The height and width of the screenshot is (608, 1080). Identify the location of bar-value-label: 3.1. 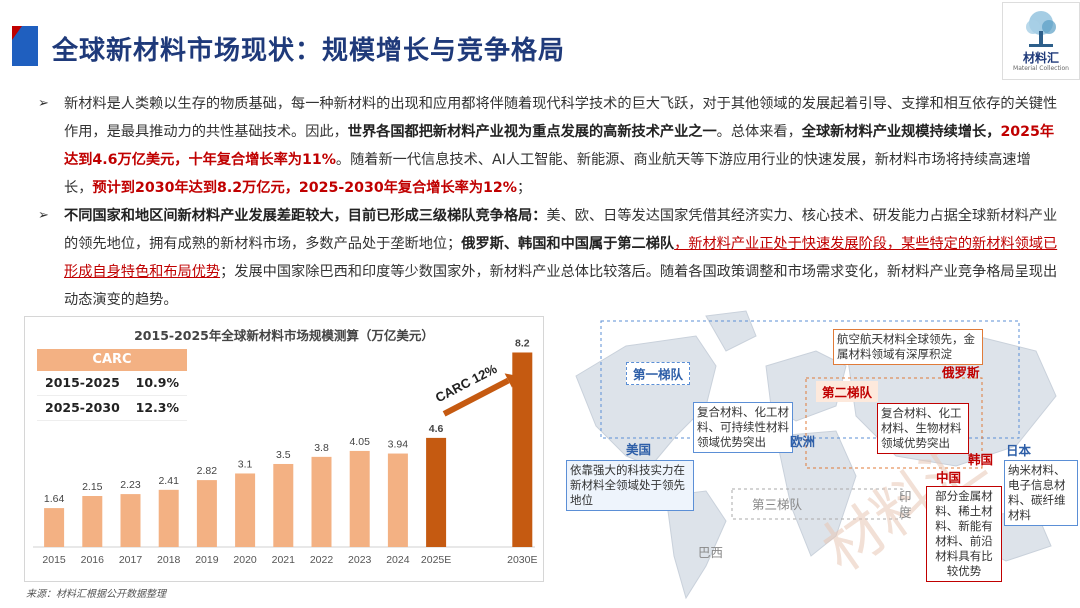
(245, 464).